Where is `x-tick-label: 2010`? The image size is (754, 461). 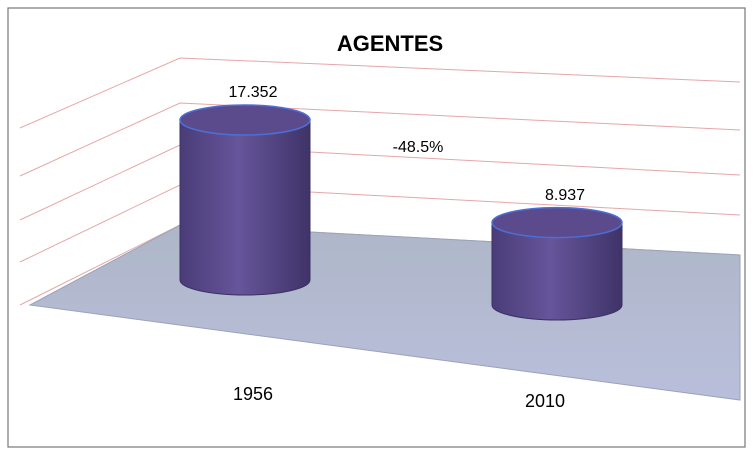
x-tick-label: 2010 is located at coordinates (545, 401).